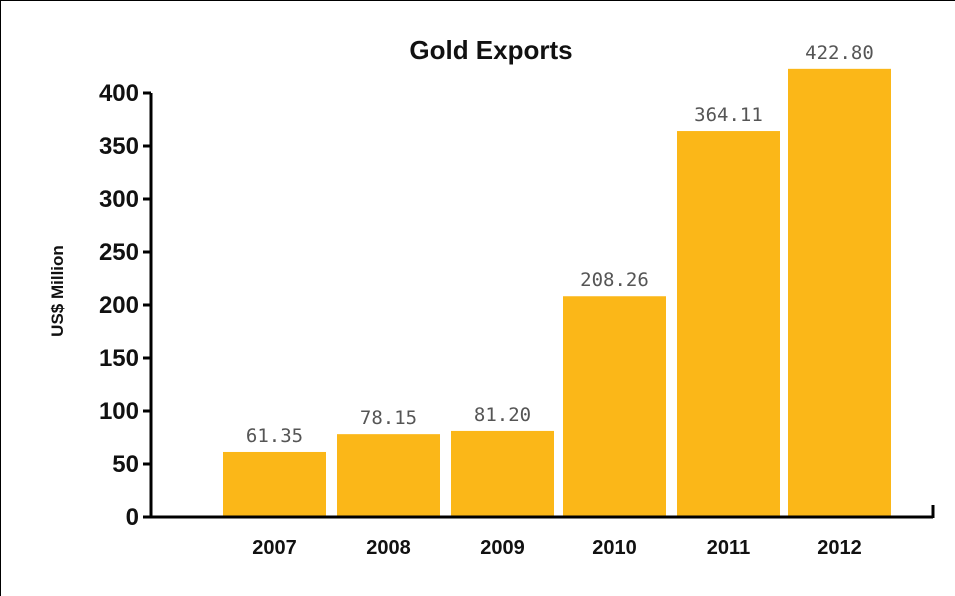 Image resolution: width=955 pixels, height=596 pixels. I want to click on chart-title: Gold Exports, so click(490, 50).